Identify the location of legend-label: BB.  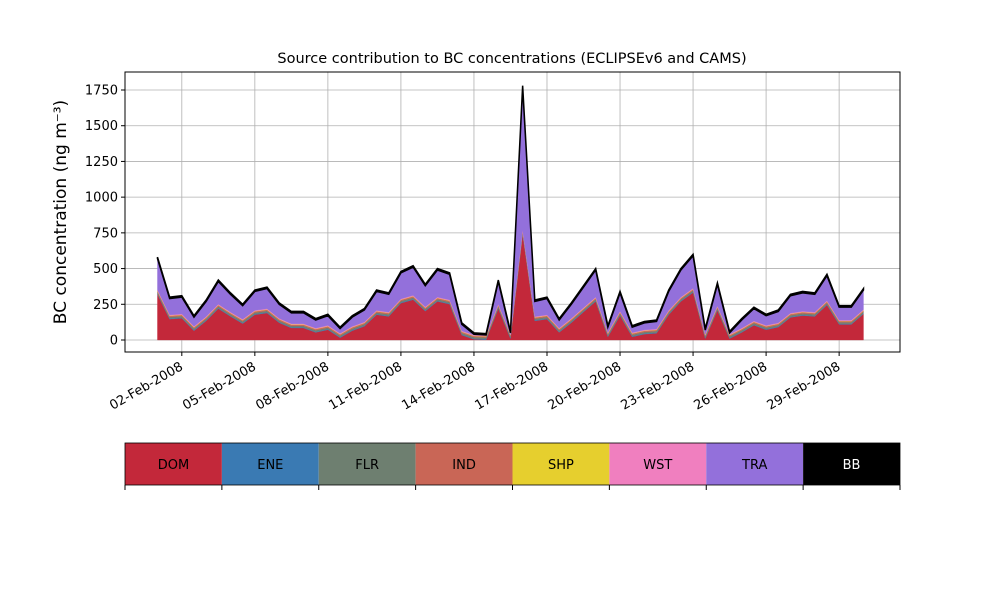
(852, 465).